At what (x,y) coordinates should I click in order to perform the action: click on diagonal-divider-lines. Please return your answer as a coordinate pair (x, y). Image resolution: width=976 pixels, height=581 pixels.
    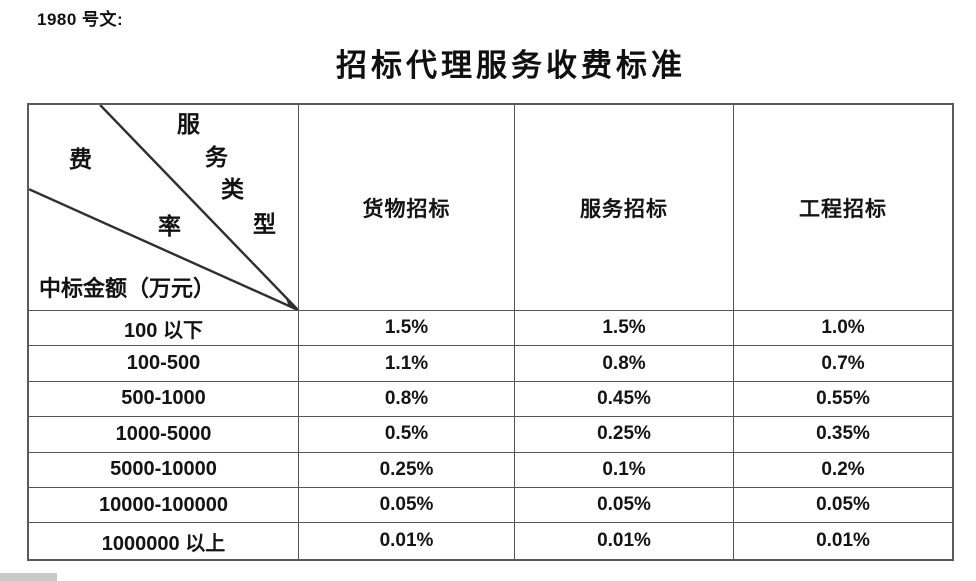
    Looking at the image, I should click on (163, 207).